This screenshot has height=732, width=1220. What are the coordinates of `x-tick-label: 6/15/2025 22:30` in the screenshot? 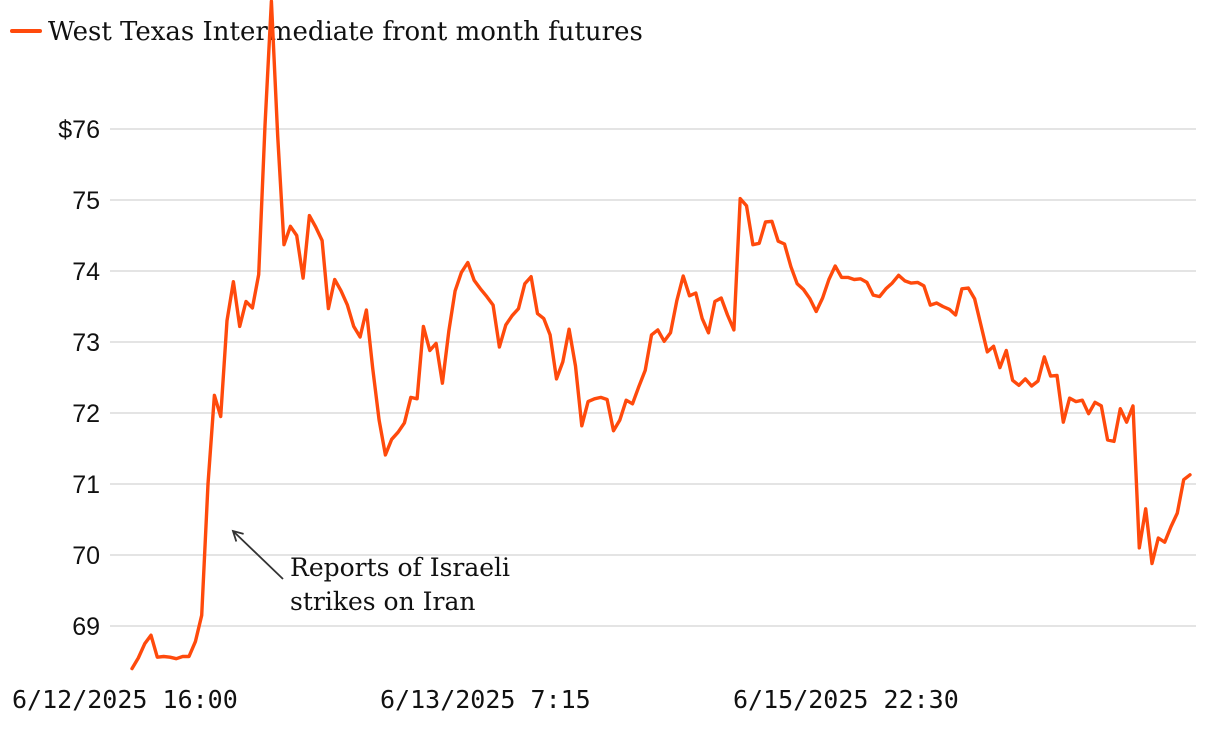 It's located at (846, 699).